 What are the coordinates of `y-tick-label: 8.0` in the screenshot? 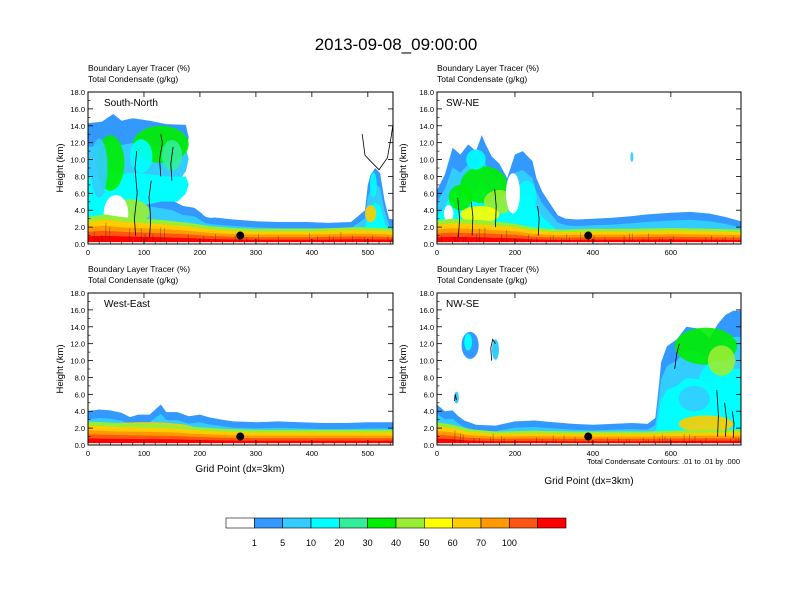 It's located at (429, 377).